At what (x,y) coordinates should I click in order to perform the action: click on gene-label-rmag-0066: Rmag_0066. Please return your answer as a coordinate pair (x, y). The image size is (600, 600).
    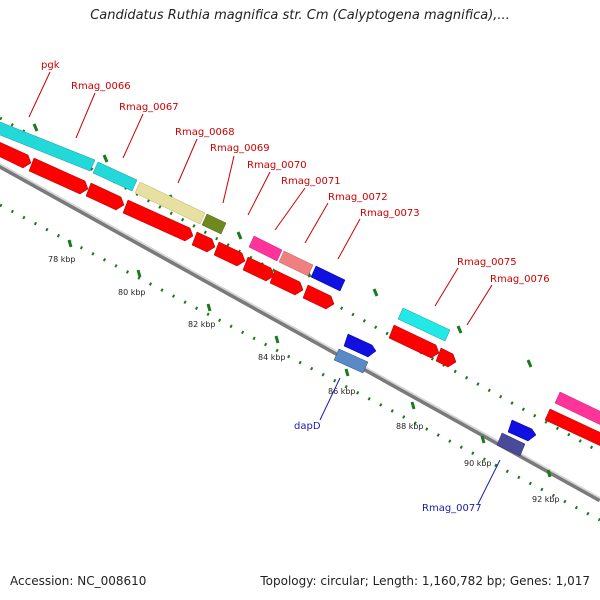
    Looking at the image, I should click on (101, 86).